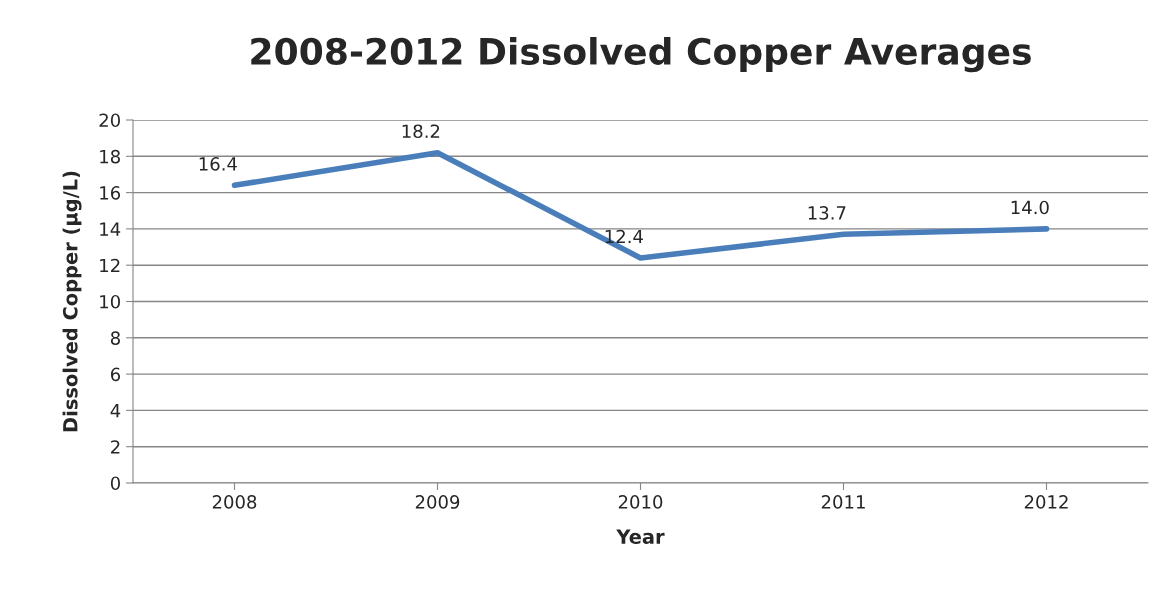 This screenshot has height=602, width=1174. Describe the element at coordinates (1046, 502) in the screenshot. I see `x-tick-label: 2012` at that location.